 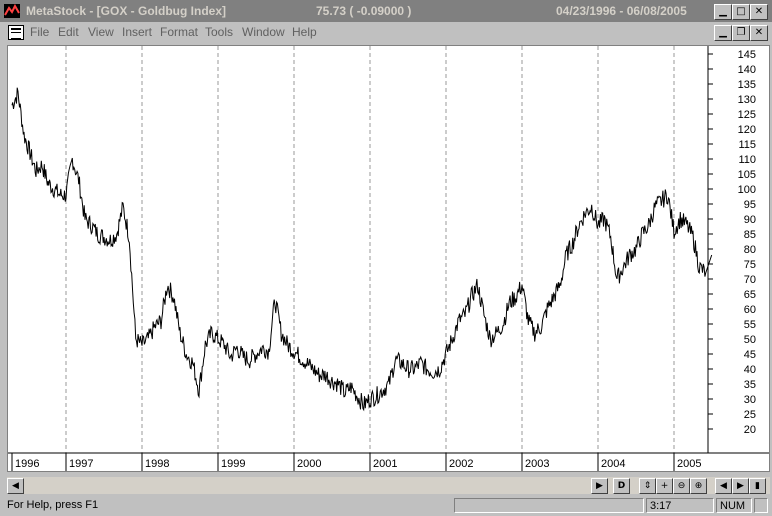 I want to click on help-hint: For Help, press F1, so click(x=53, y=505).